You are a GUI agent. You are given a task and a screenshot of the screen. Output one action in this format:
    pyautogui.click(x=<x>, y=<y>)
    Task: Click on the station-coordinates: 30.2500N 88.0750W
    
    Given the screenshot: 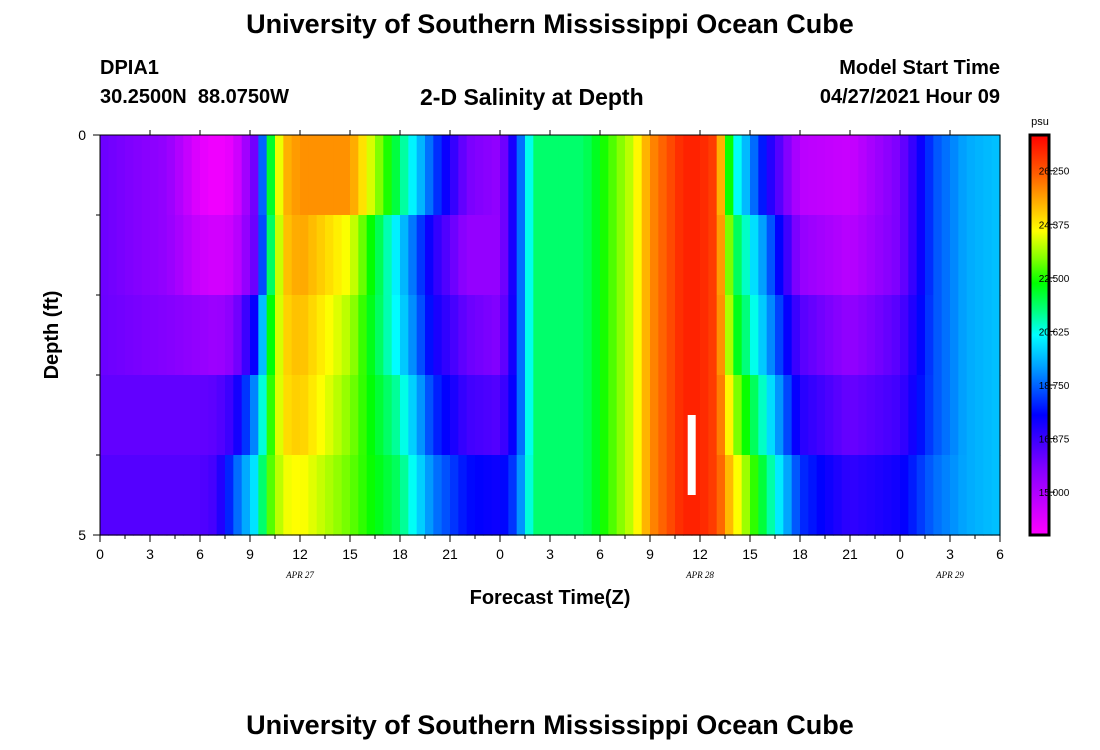 What is the action you would take?
    pyautogui.click(x=195, y=97)
    